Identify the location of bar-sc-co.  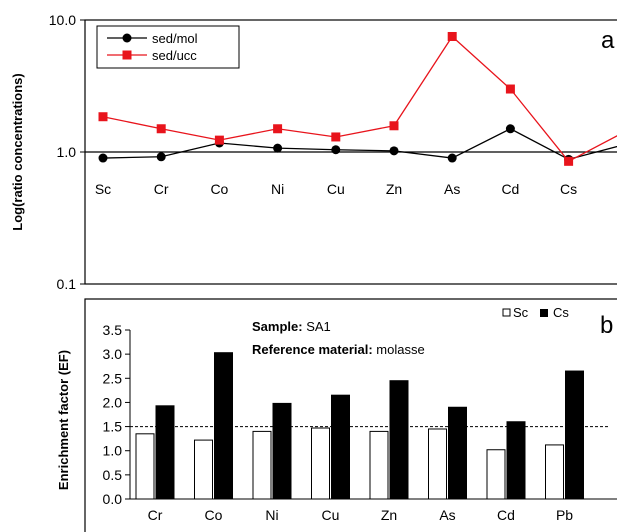
(203, 469).